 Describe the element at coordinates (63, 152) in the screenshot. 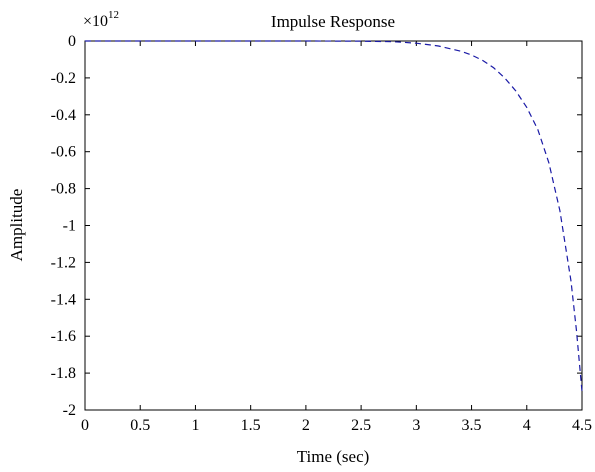

I see `y-tick-label: -0.6` at that location.